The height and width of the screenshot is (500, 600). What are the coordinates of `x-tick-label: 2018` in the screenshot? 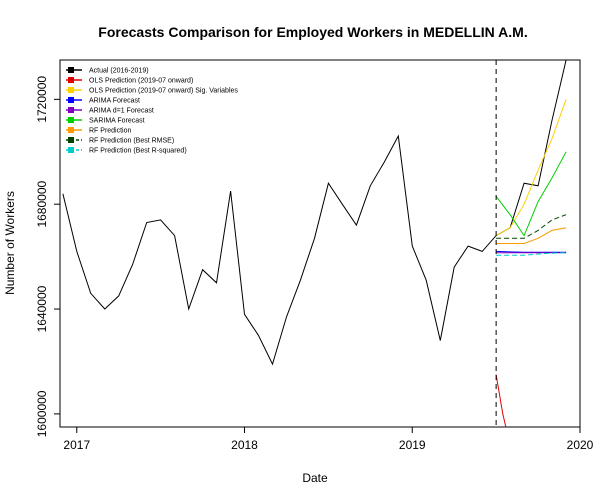 It's located at (244, 445).